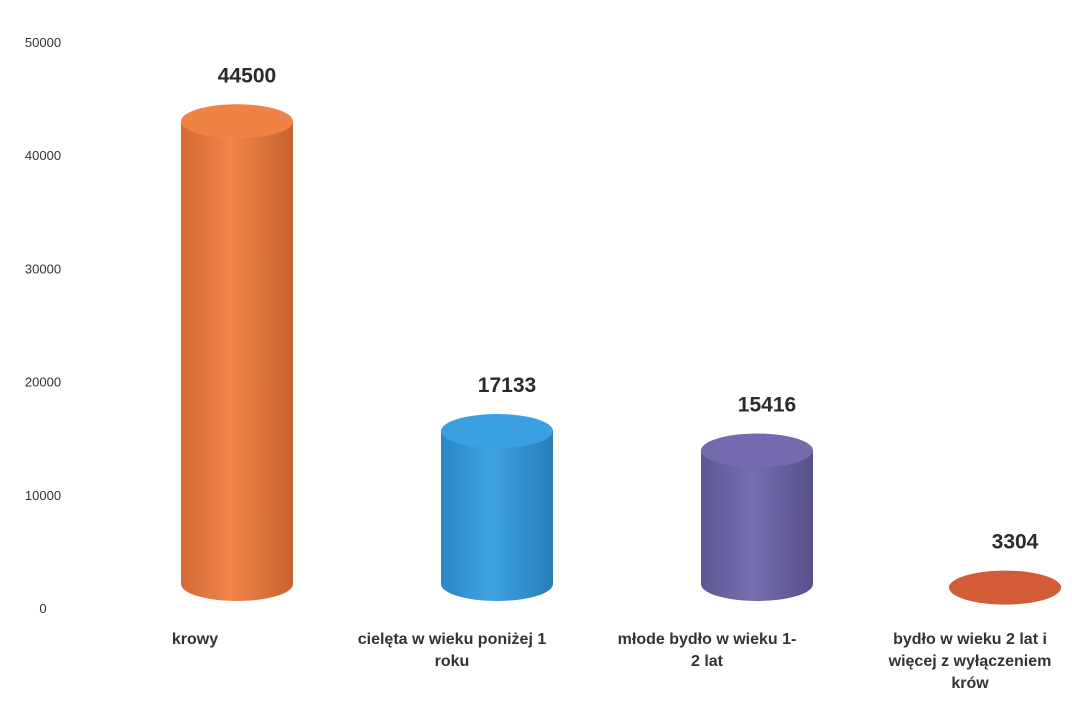 This screenshot has height=703, width=1072. Describe the element at coordinates (43, 42) in the screenshot. I see `y-tick-label: 50000` at that location.